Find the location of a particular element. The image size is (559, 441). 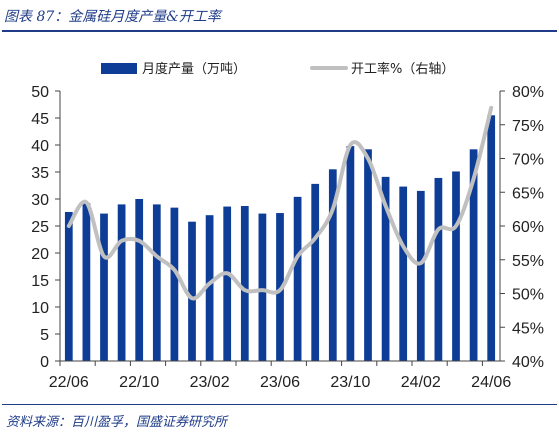

caption-divider is located at coordinates (279, 31).